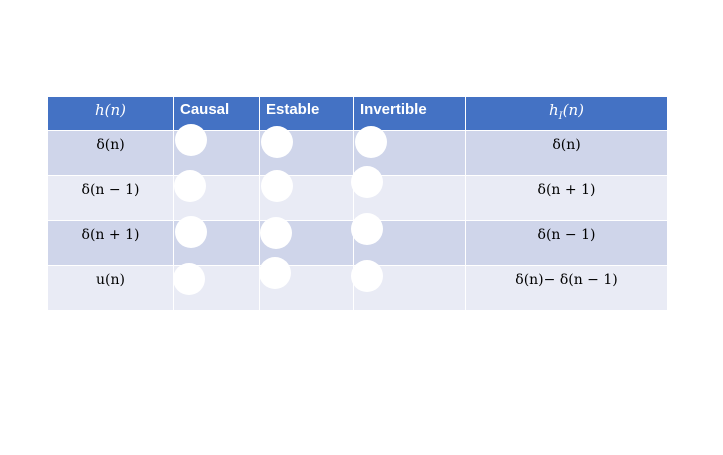 This screenshot has width=723, height=455. What do you see at coordinates (566, 198) in the screenshot?
I see `inverse-cell: δ(n + 1)` at bounding box center [566, 198].